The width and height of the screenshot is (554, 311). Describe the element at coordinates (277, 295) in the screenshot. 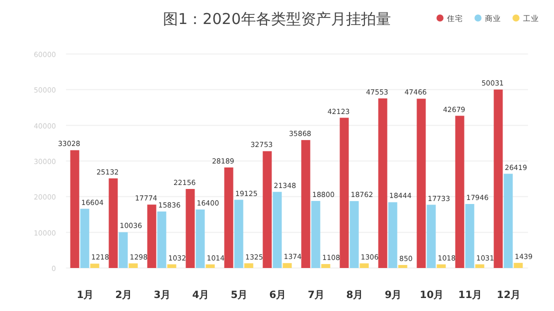

I see `x-tick-label: 6月` at that location.